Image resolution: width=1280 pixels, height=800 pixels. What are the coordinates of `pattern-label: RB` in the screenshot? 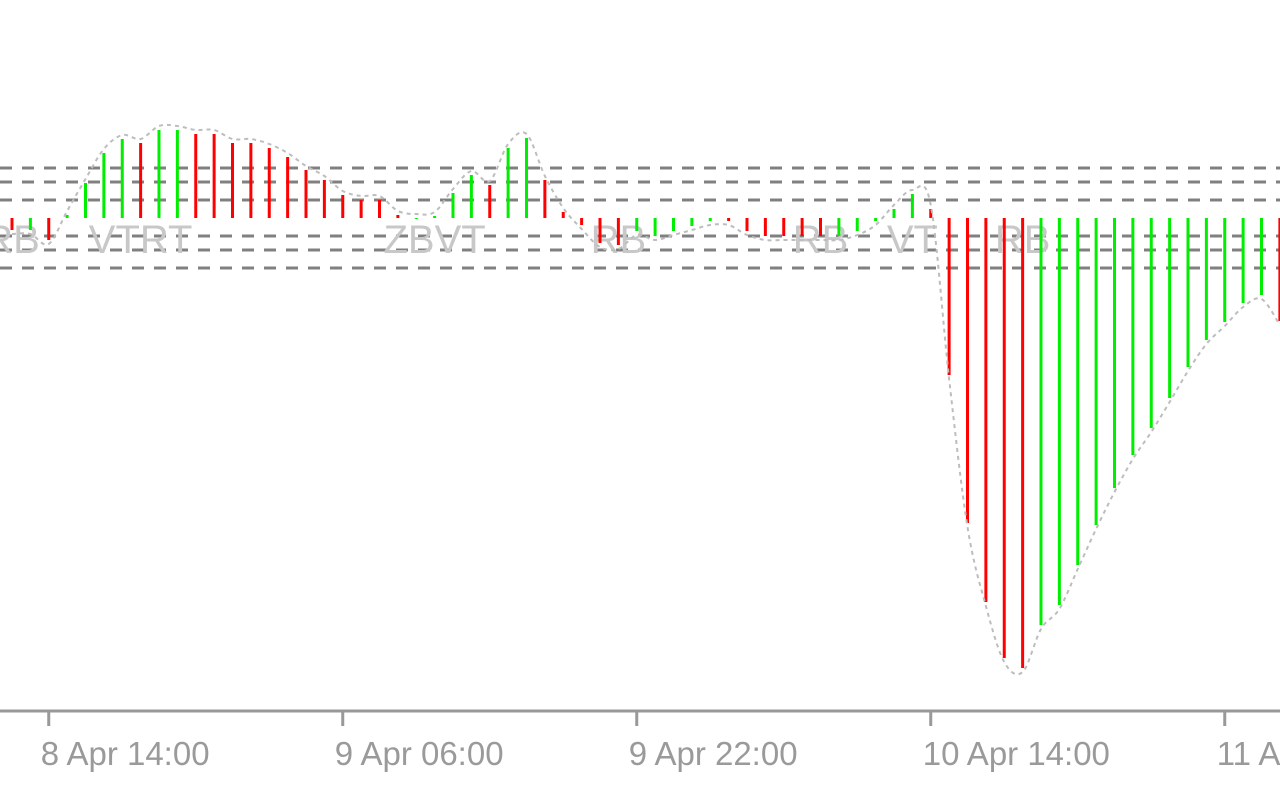 It's located at (20, 240).